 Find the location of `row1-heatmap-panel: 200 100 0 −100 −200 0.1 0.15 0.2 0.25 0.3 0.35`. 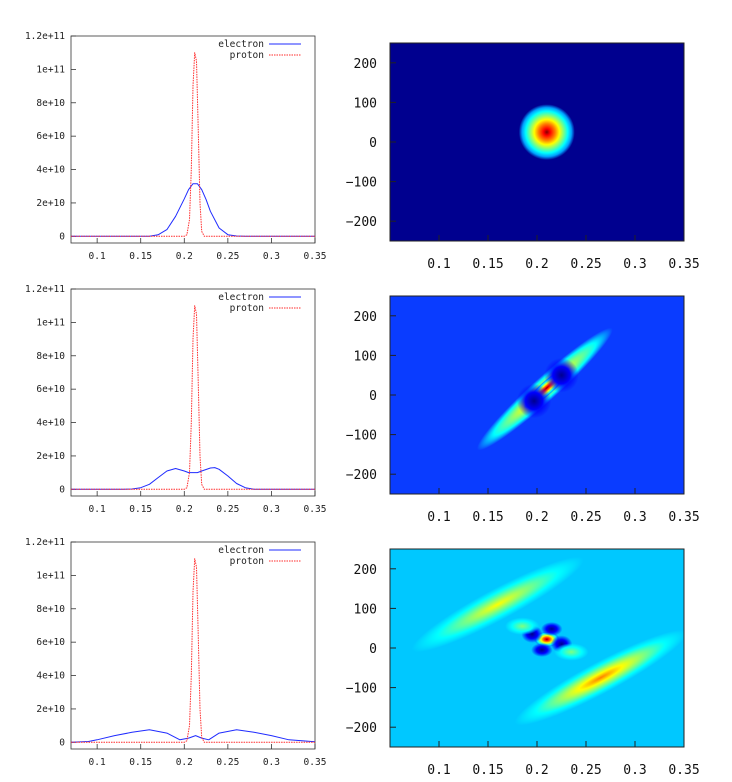

row1-heatmap-panel: 200 100 0 −100 −200 0.1 0.15 0.2 0.25 0.3 0.35 is located at coordinates (523, 157).